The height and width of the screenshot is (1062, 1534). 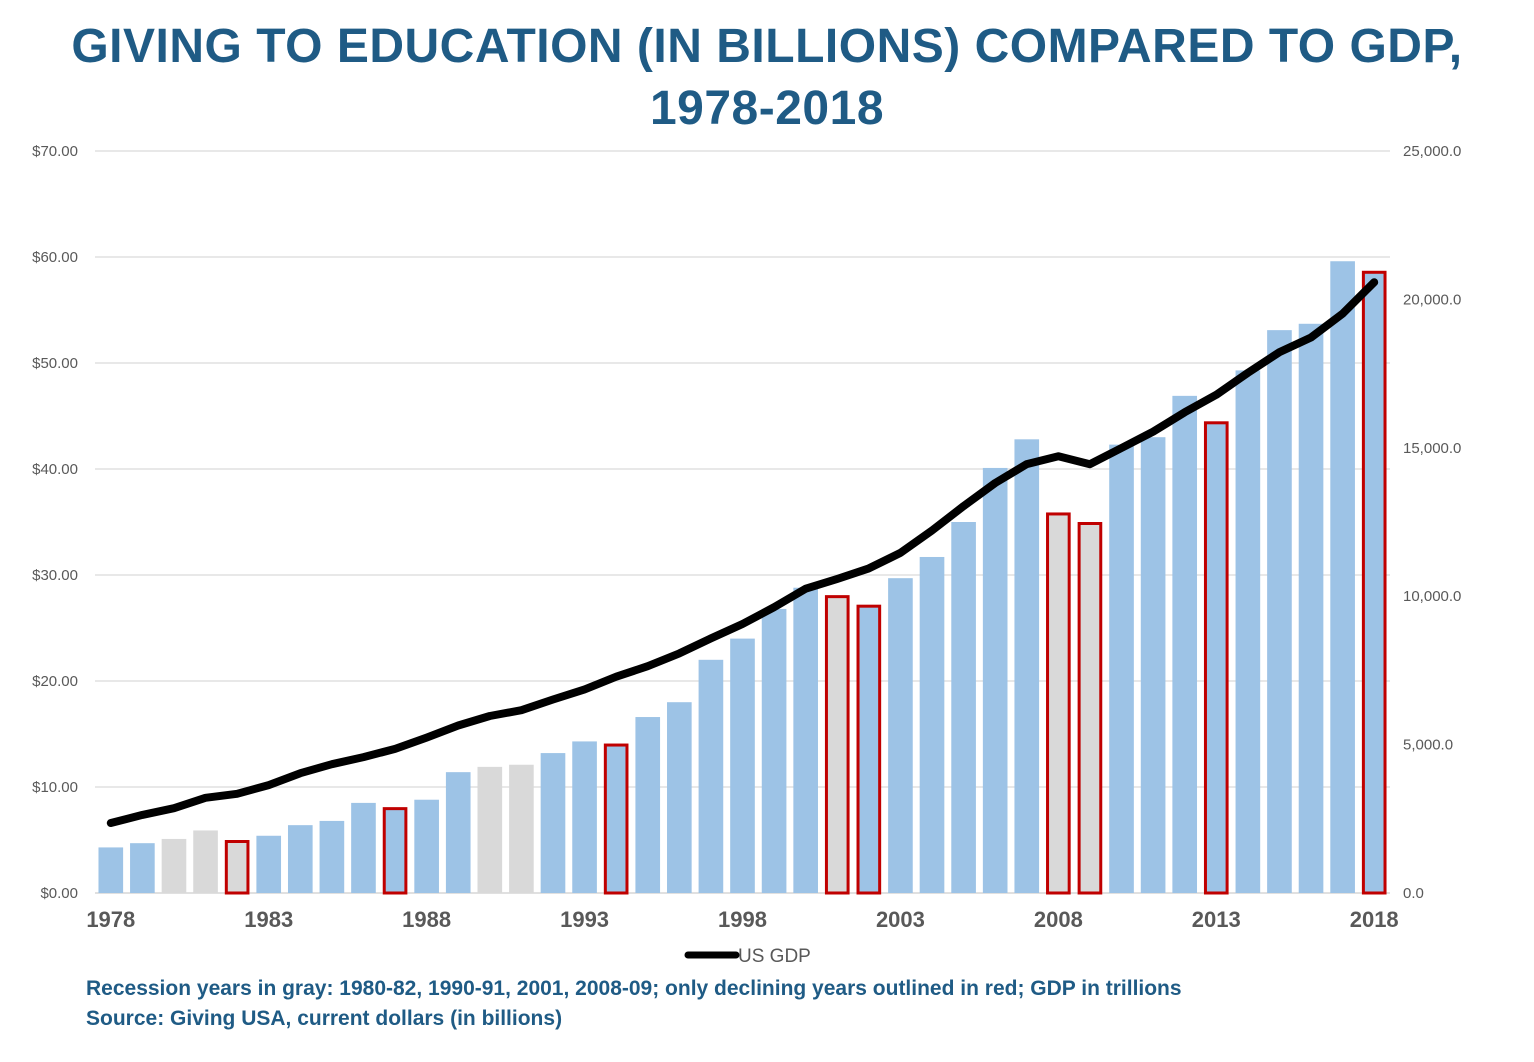 What do you see at coordinates (1248, 631) in the screenshot?
I see `bar-2014` at bounding box center [1248, 631].